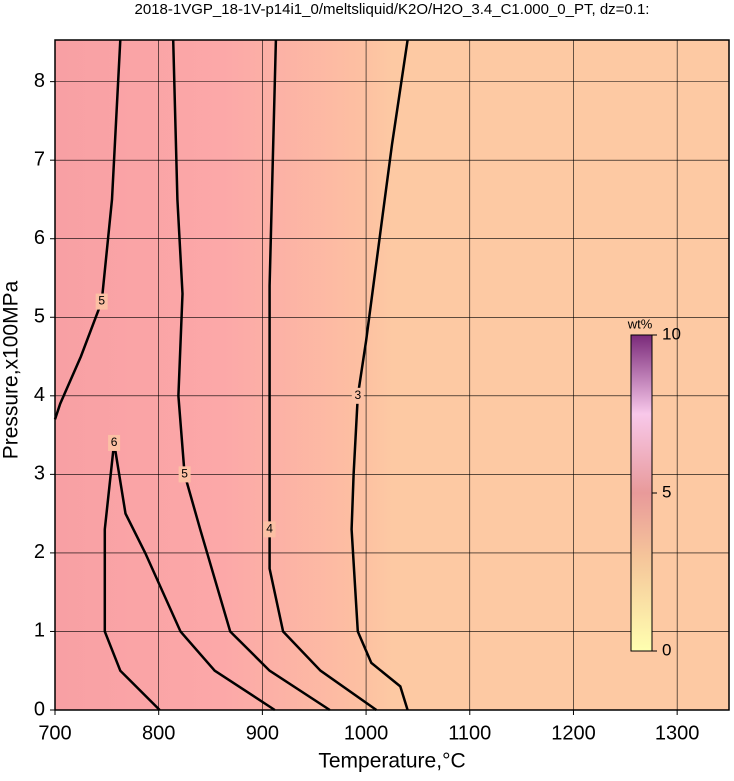  What do you see at coordinates (391, 761) in the screenshot?
I see `x-axis-label: Temperature,°C` at bounding box center [391, 761].